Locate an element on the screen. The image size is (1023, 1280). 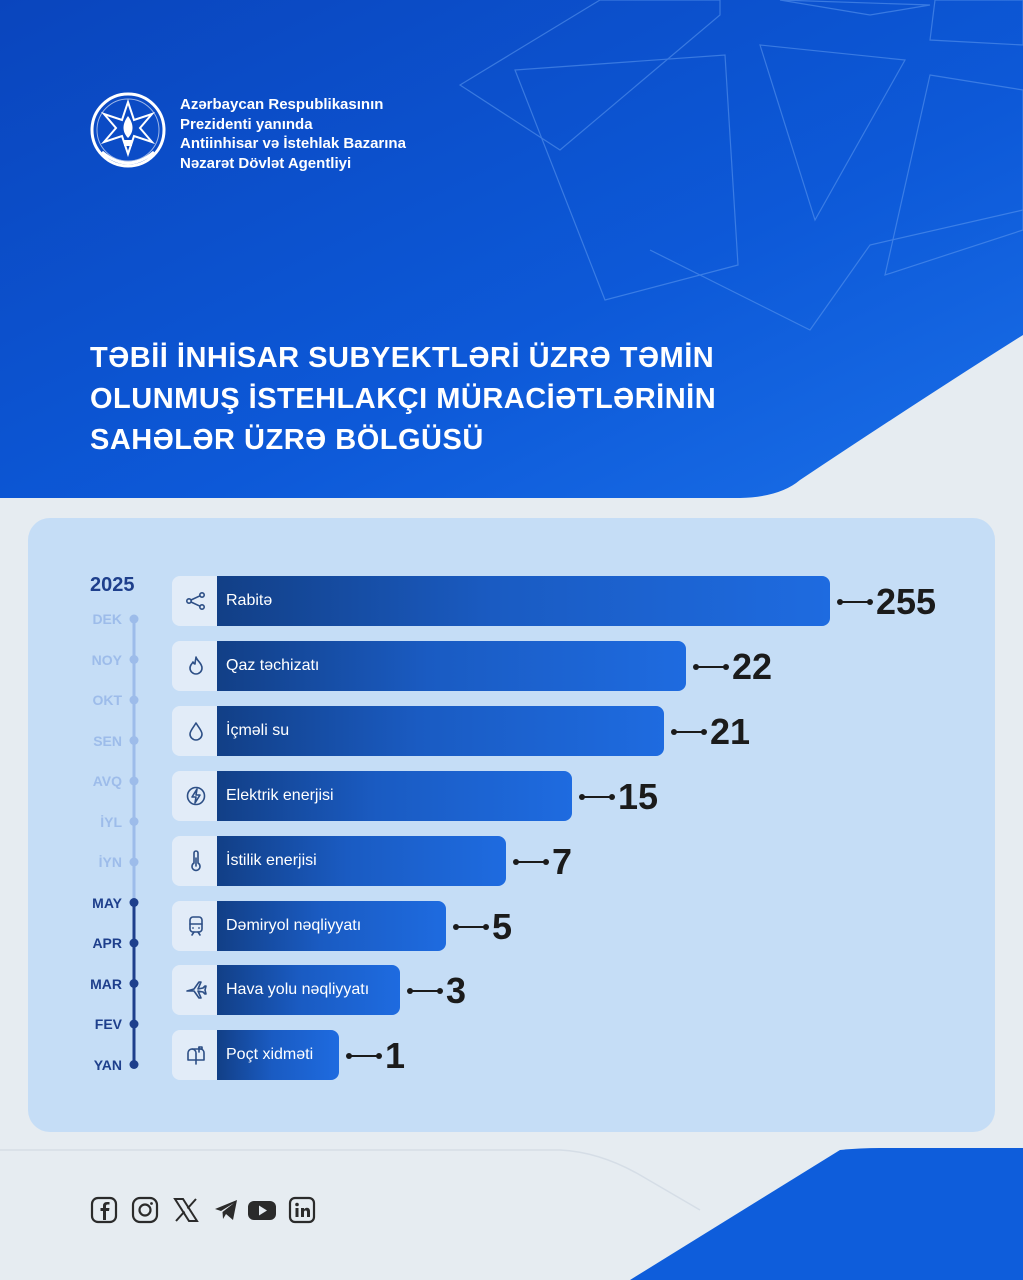
bar-value: 15 is located at coordinates (638, 796).